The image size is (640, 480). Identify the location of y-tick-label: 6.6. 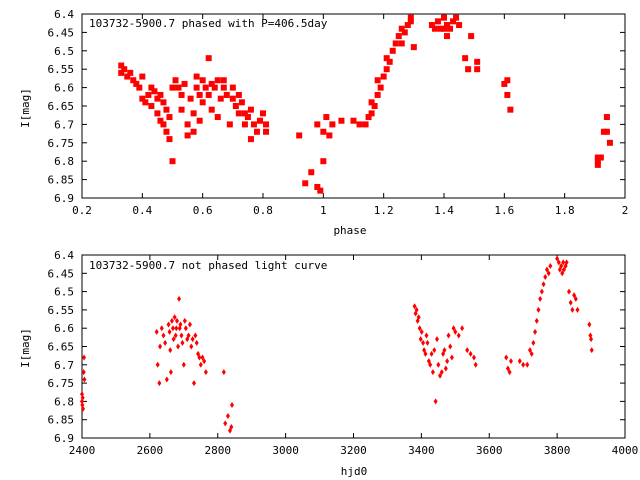
(64, 88).